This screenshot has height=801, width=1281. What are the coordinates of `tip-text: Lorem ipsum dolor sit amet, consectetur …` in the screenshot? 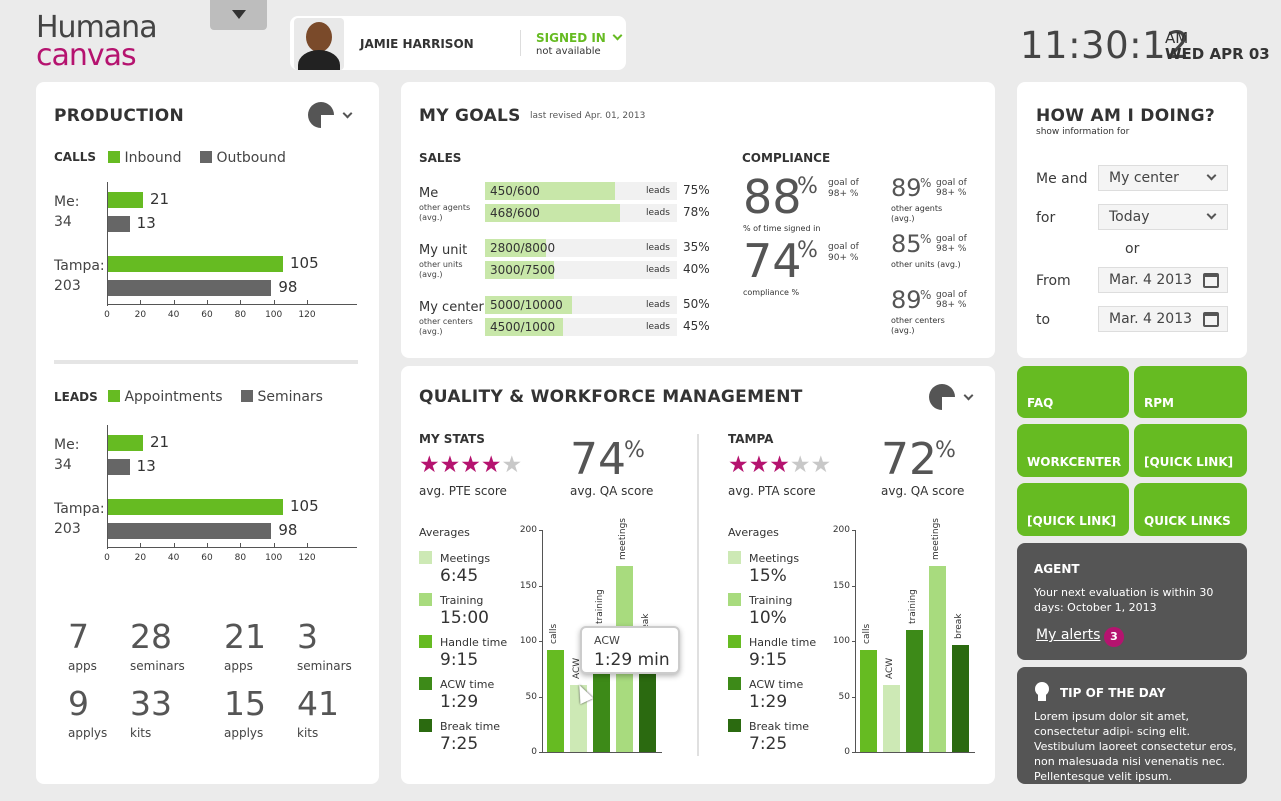 It's located at (1135, 746).